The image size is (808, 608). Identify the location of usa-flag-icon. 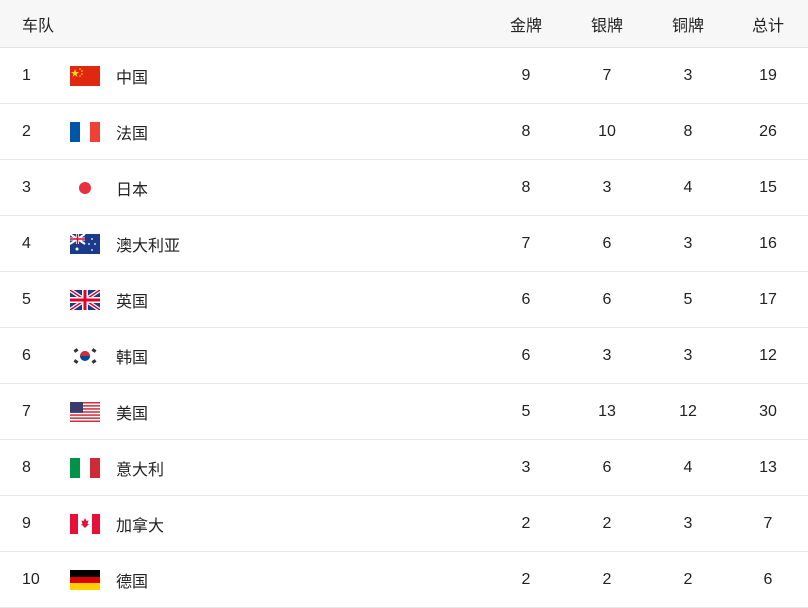
(85, 411).